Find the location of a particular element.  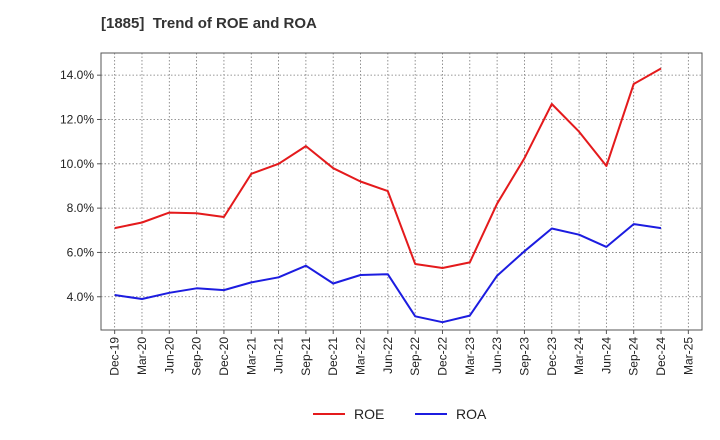

y-tick-label: 10.0% is located at coordinates (77, 164).